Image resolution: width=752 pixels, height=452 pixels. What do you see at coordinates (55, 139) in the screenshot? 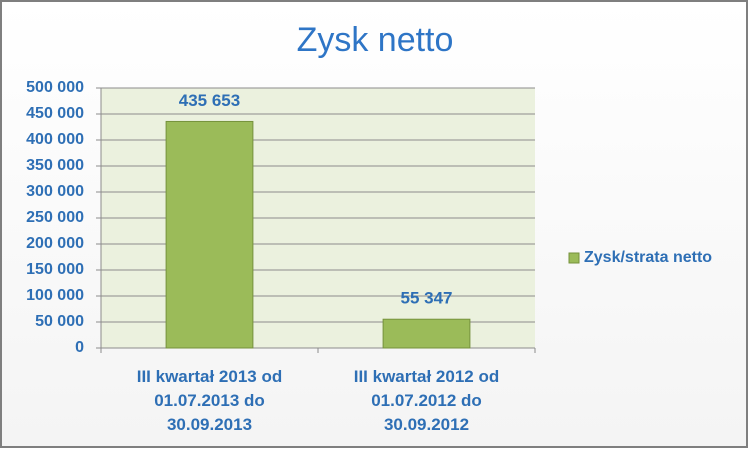
I see `y-tick-label: 400 000` at bounding box center [55, 139].